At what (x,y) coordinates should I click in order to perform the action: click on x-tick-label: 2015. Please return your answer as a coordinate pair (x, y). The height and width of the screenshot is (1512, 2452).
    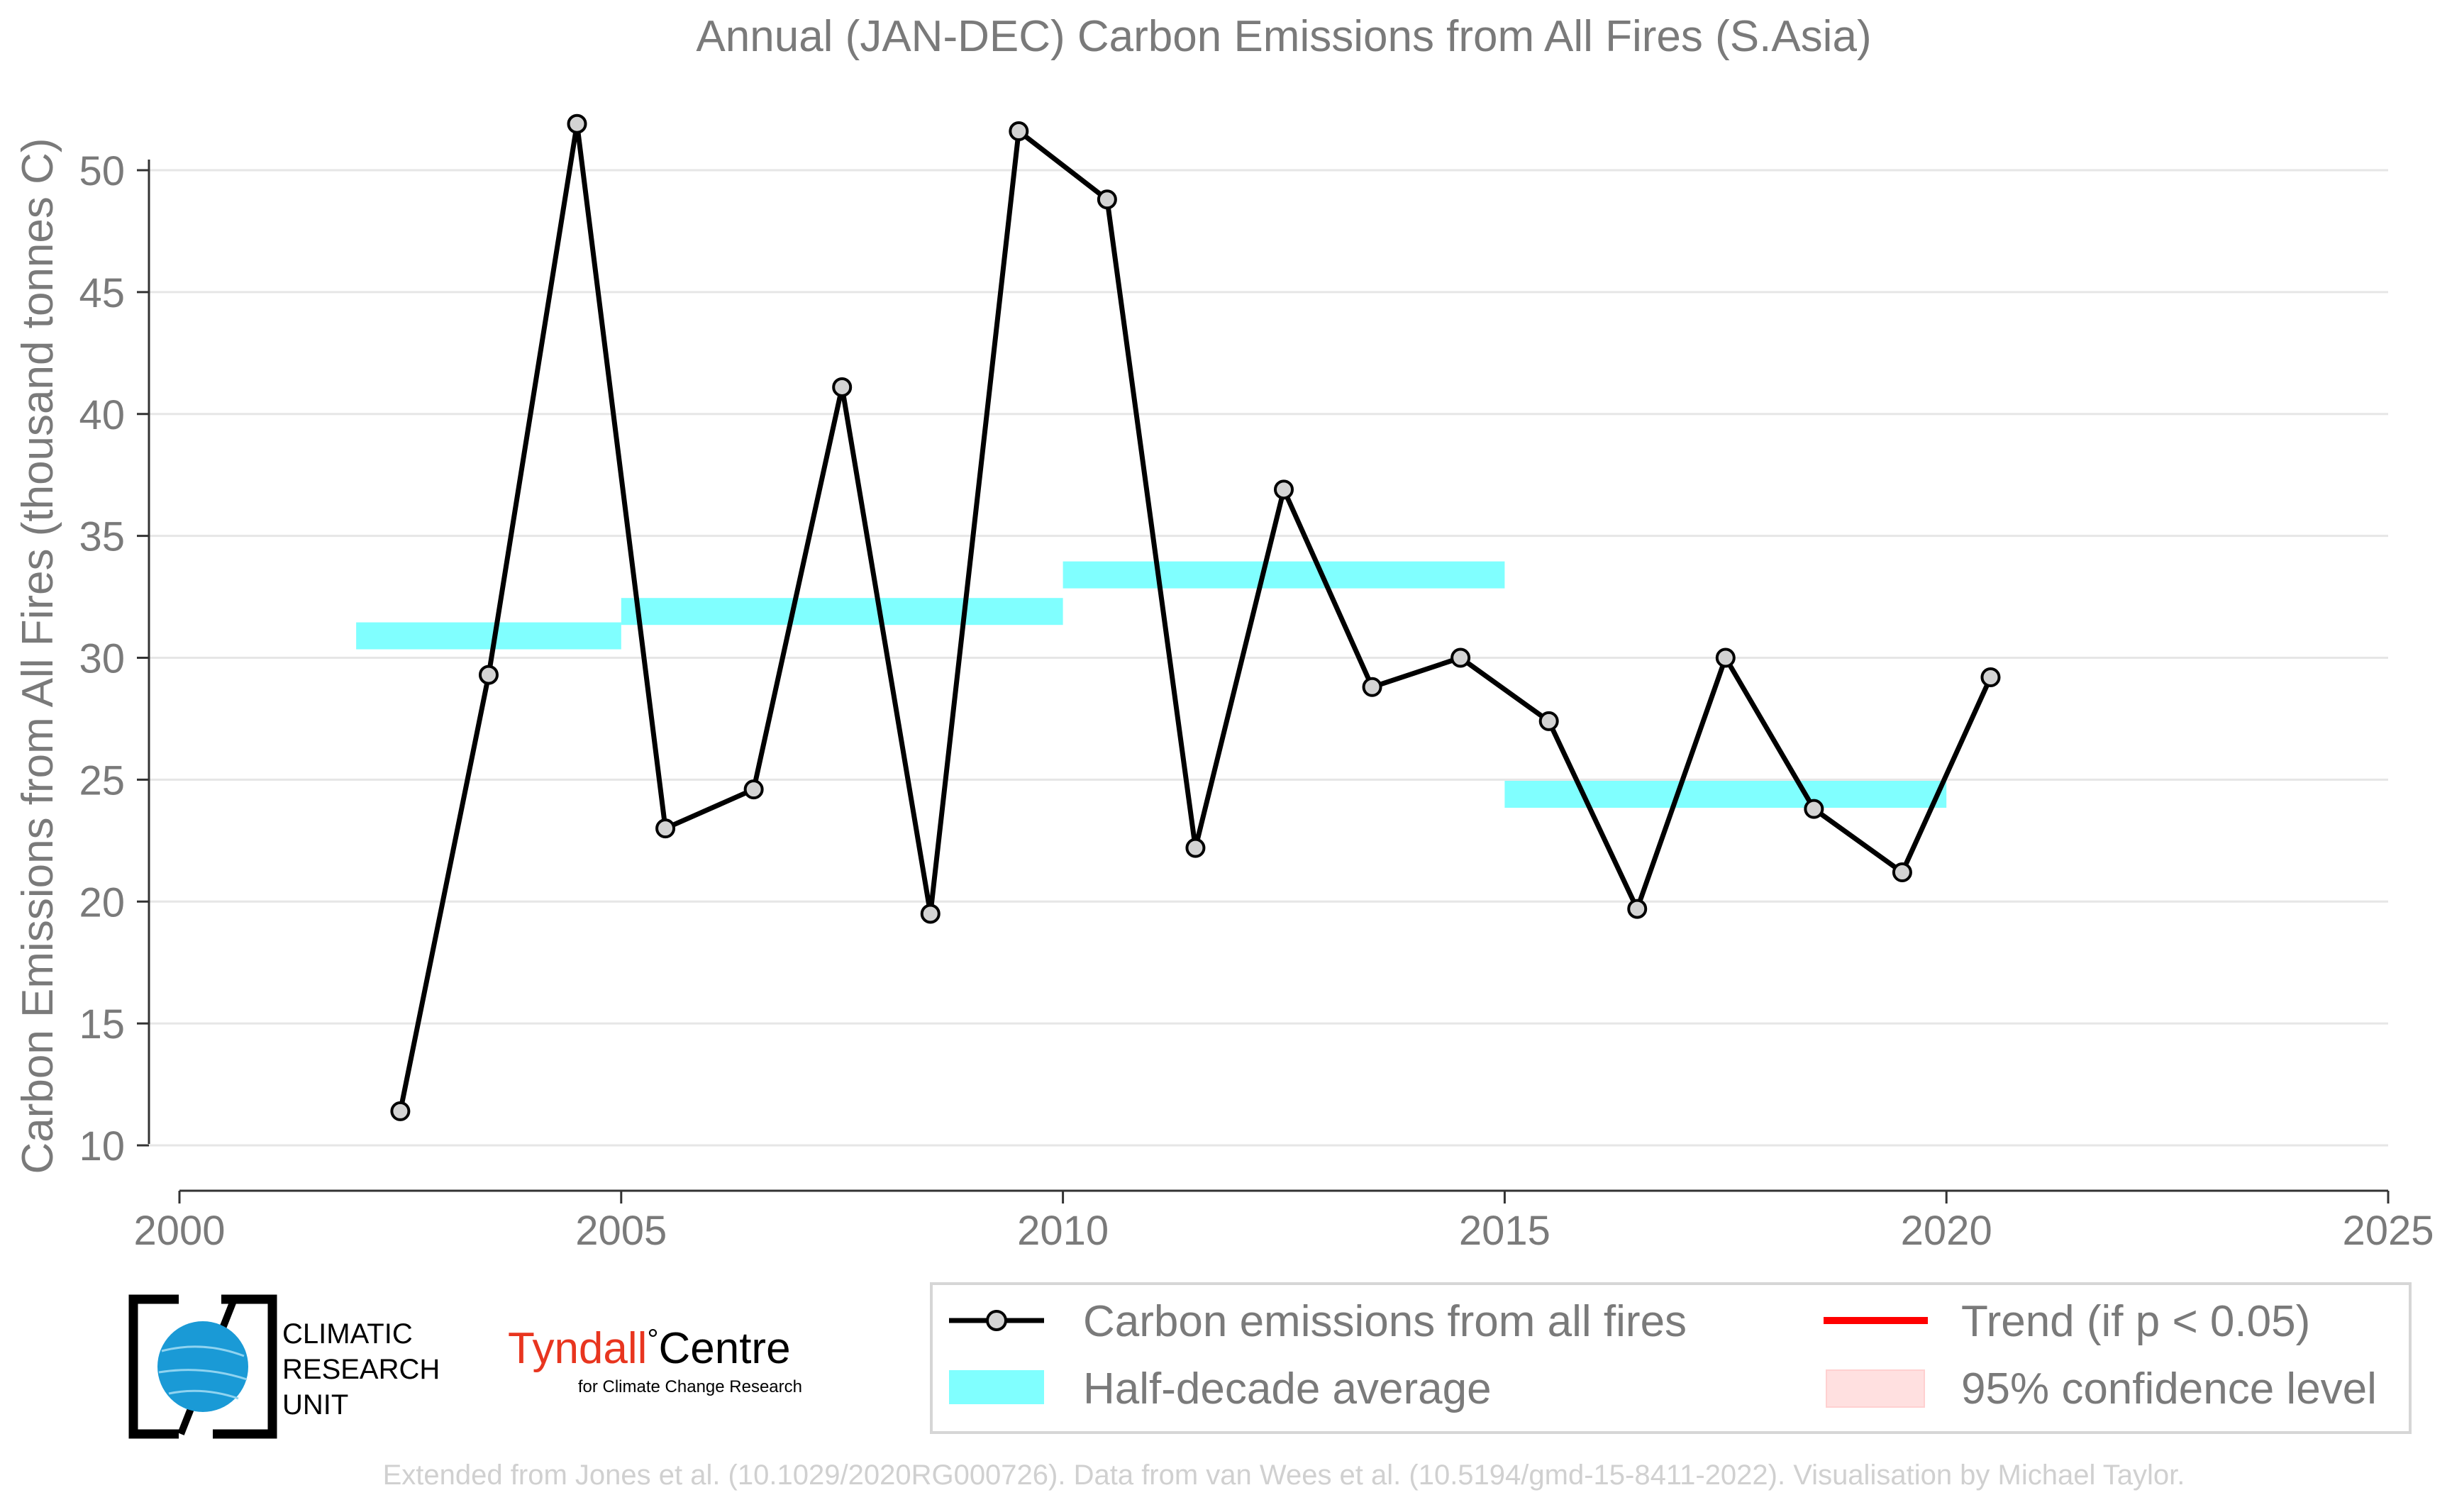
    Looking at the image, I should click on (1504, 1231).